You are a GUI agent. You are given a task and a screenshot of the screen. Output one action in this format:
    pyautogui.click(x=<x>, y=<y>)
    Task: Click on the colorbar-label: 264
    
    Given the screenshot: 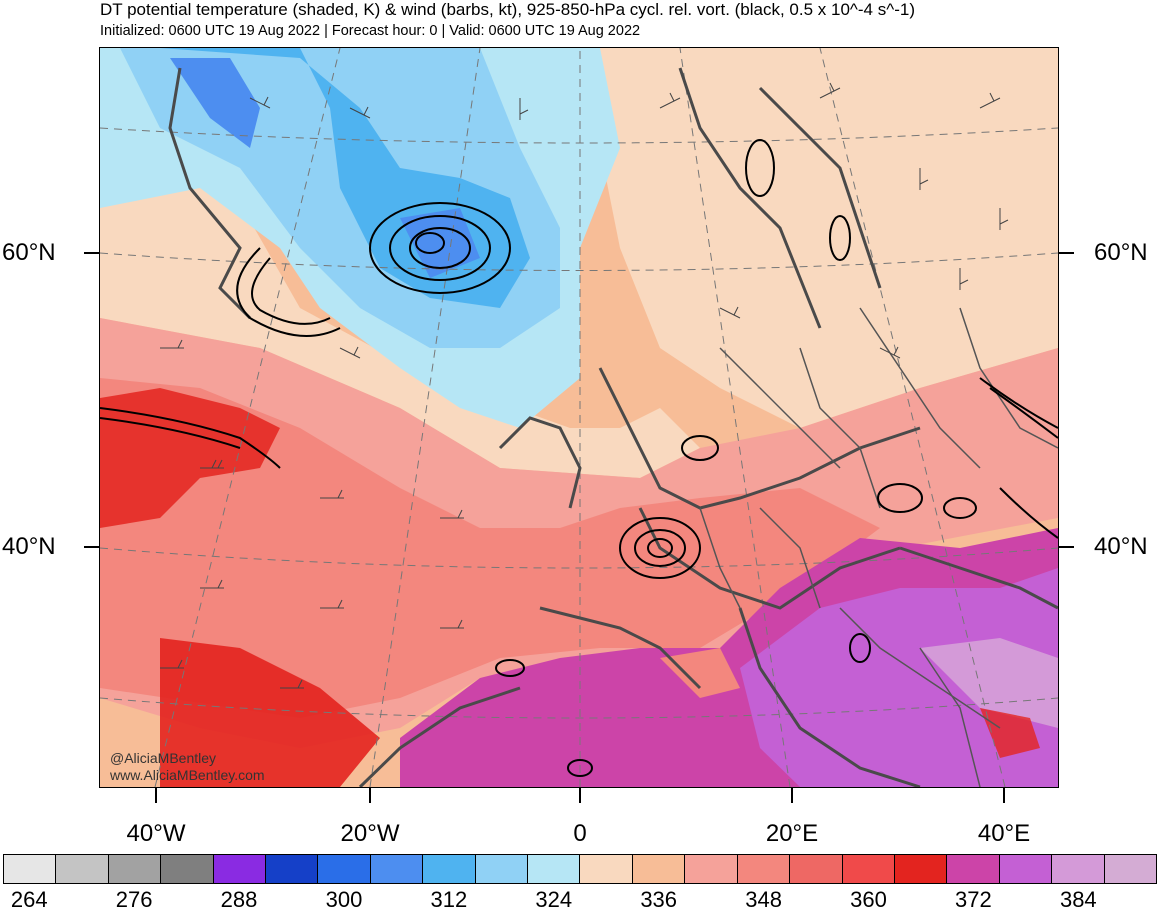 What is the action you would take?
    pyautogui.click(x=29, y=899)
    